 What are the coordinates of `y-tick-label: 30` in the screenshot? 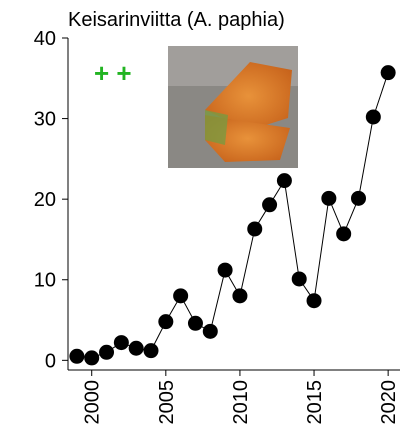 It's located at (45, 120).